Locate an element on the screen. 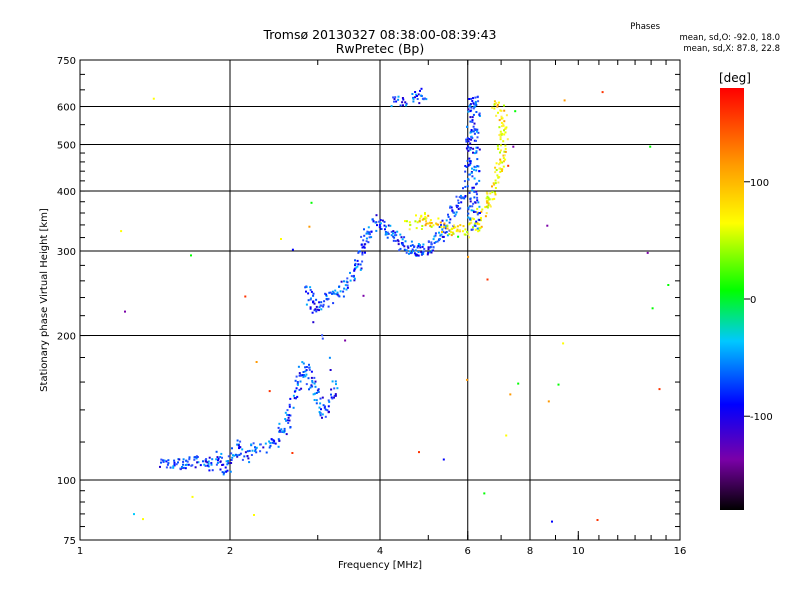  y-tick-label: 200 is located at coordinates (66, 337).